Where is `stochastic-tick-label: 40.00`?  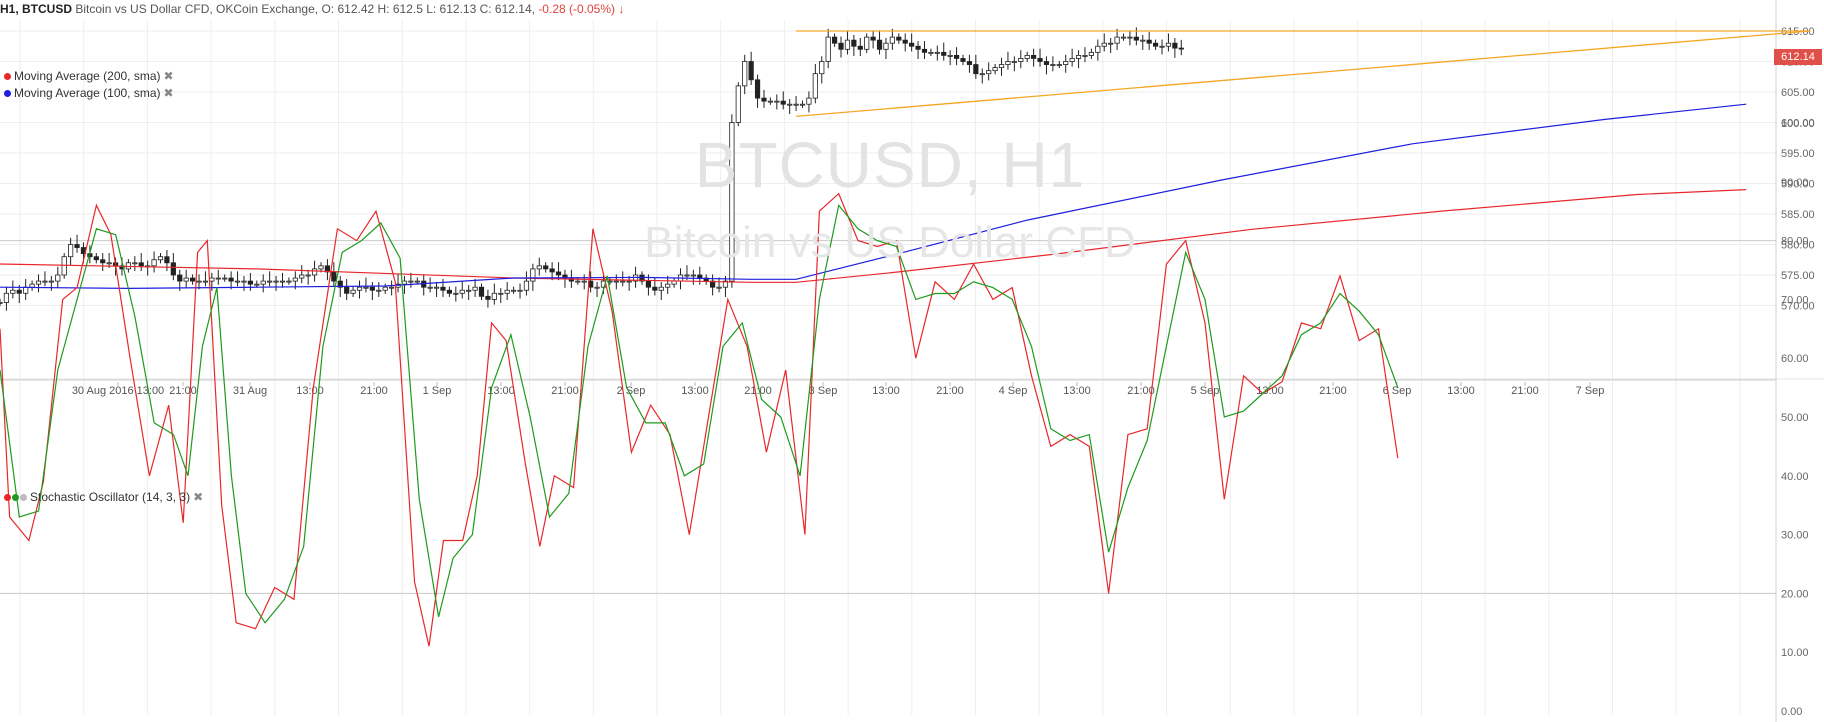 stochastic-tick-label: 40.00 is located at coordinates (1795, 477).